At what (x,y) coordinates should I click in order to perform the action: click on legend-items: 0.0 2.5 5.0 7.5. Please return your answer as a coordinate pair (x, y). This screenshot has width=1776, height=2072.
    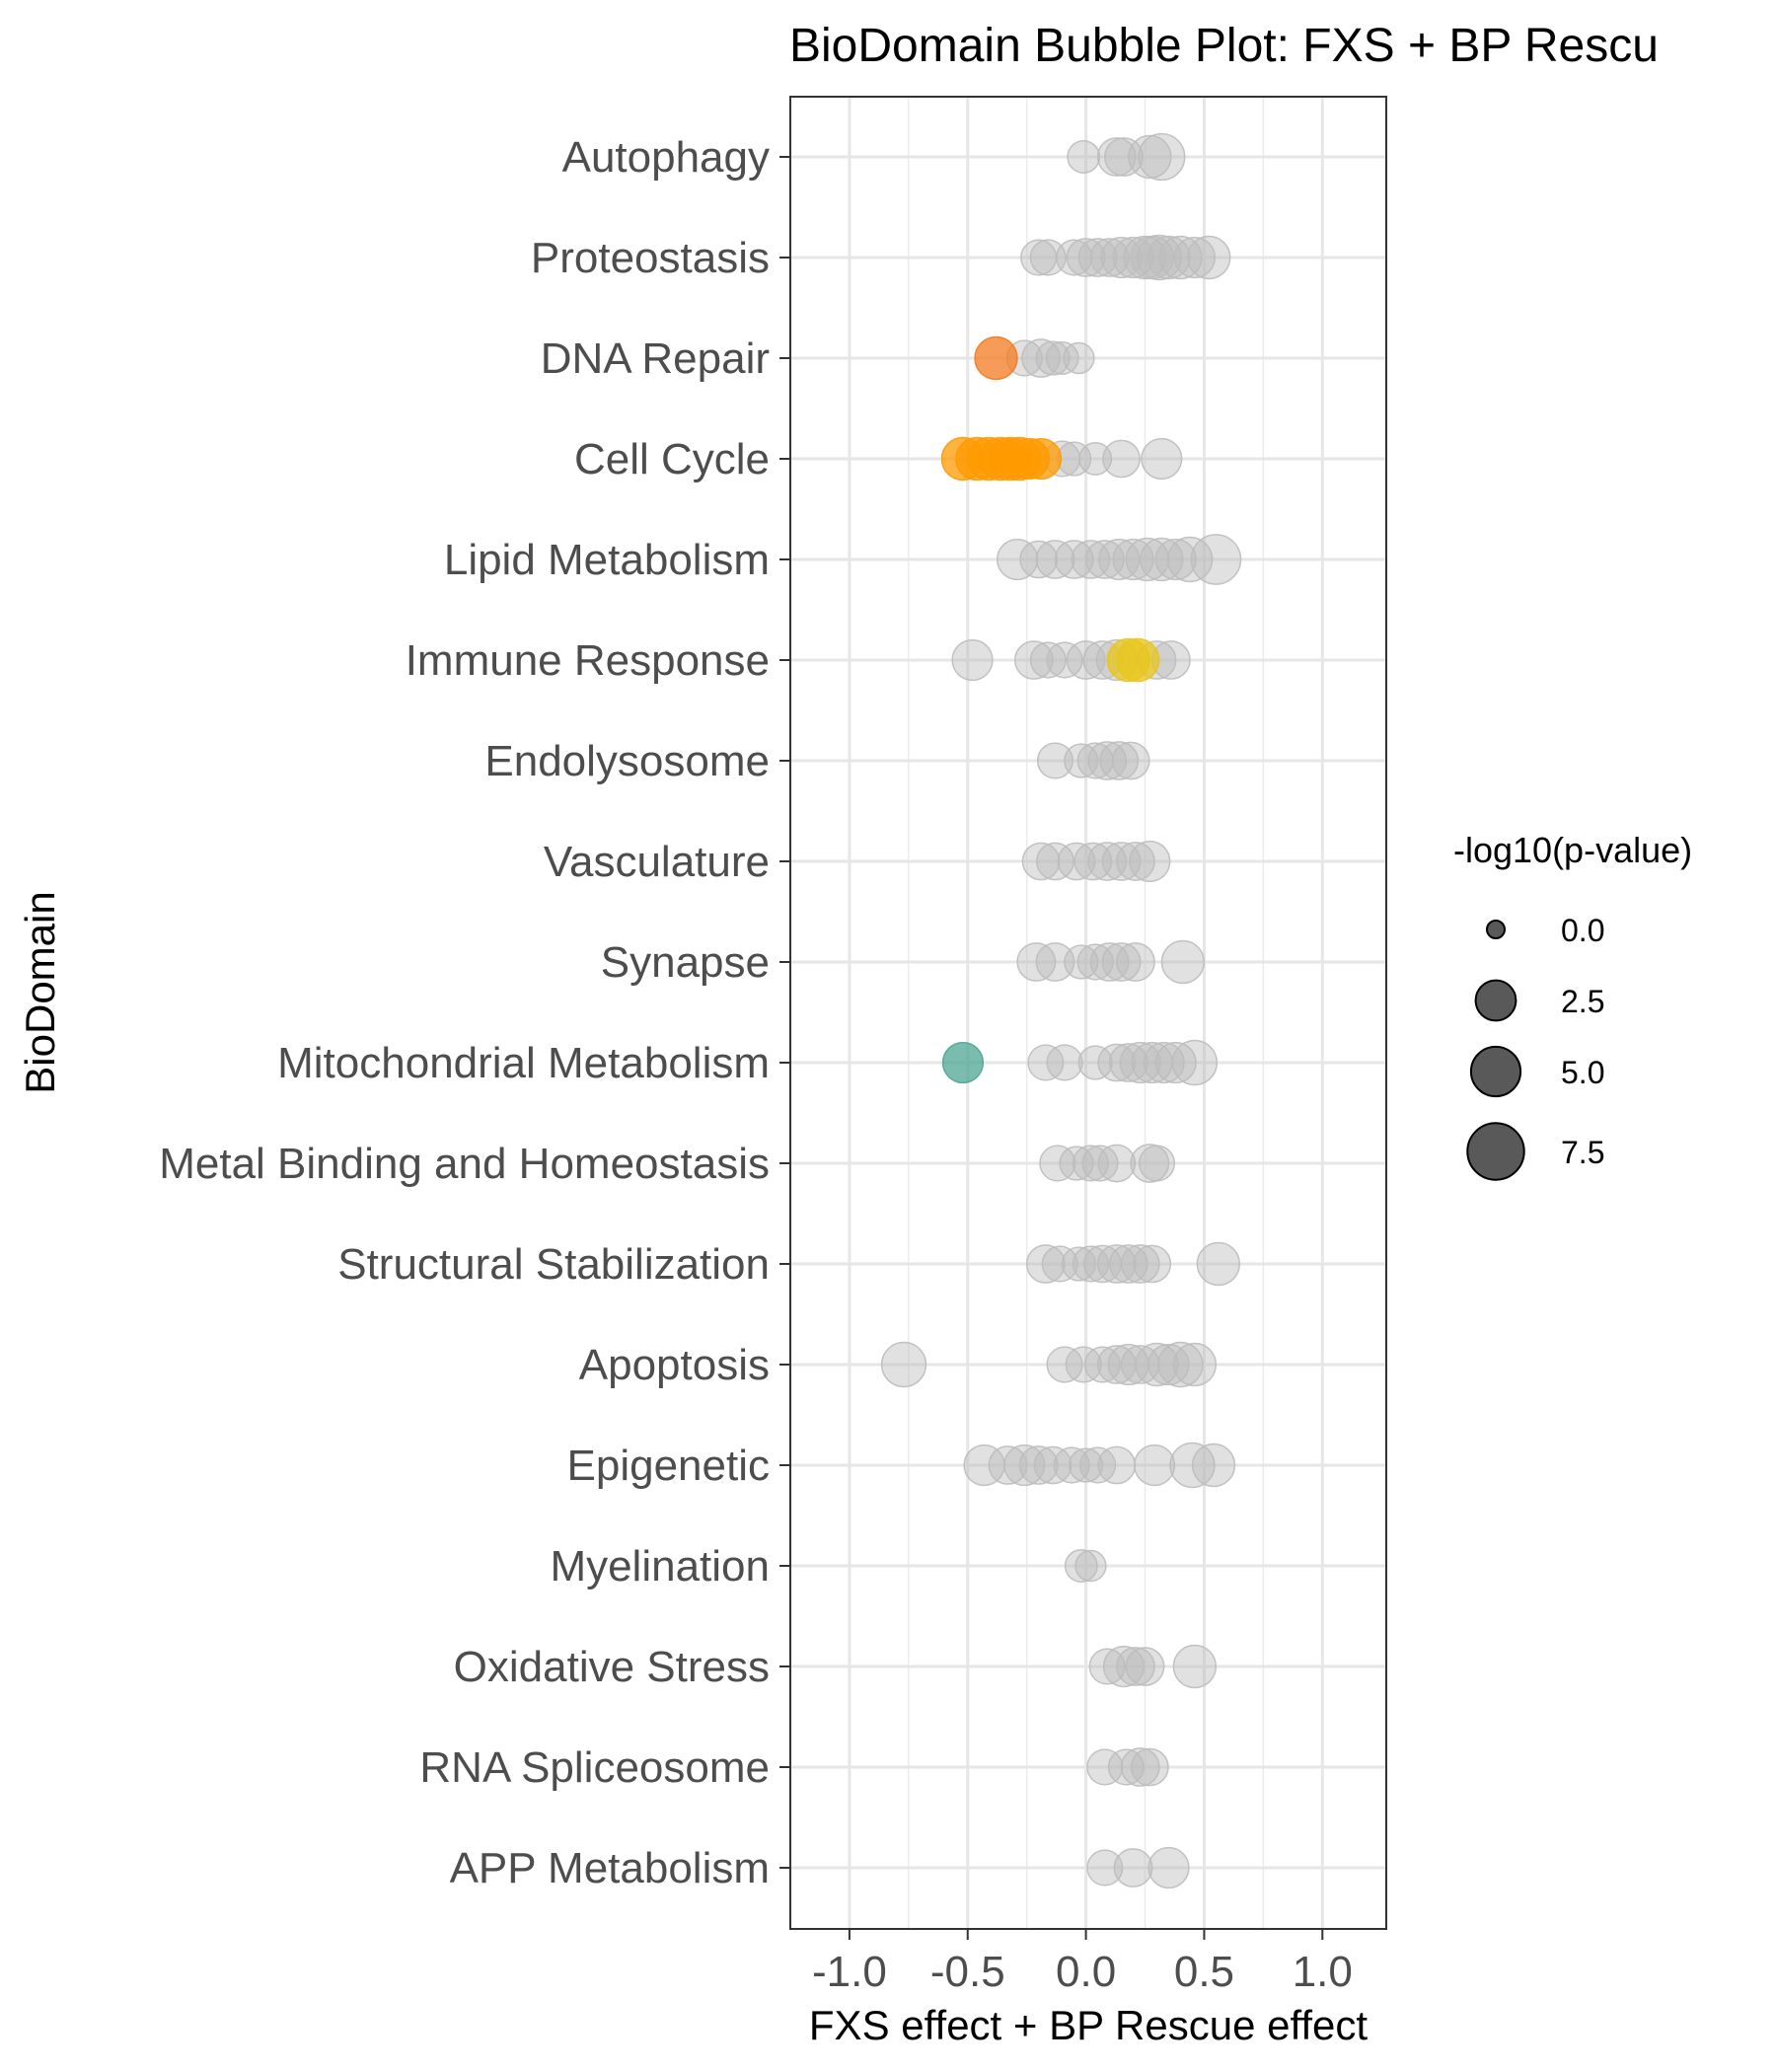
    Looking at the image, I should click on (1535, 1047).